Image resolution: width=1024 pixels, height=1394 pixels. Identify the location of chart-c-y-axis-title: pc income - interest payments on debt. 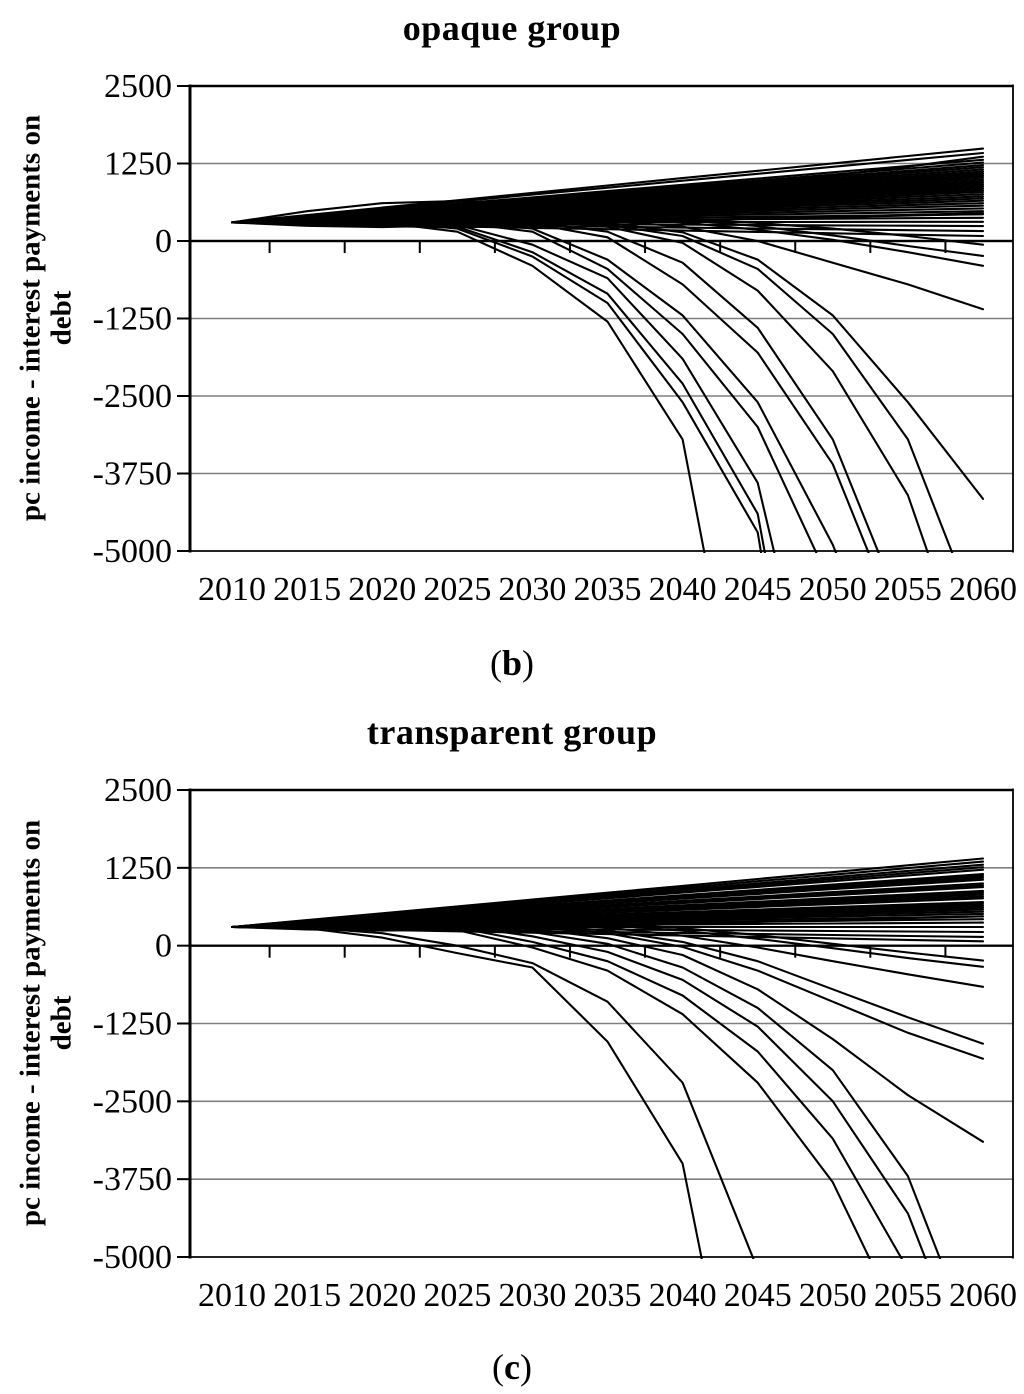
(46, 1023).